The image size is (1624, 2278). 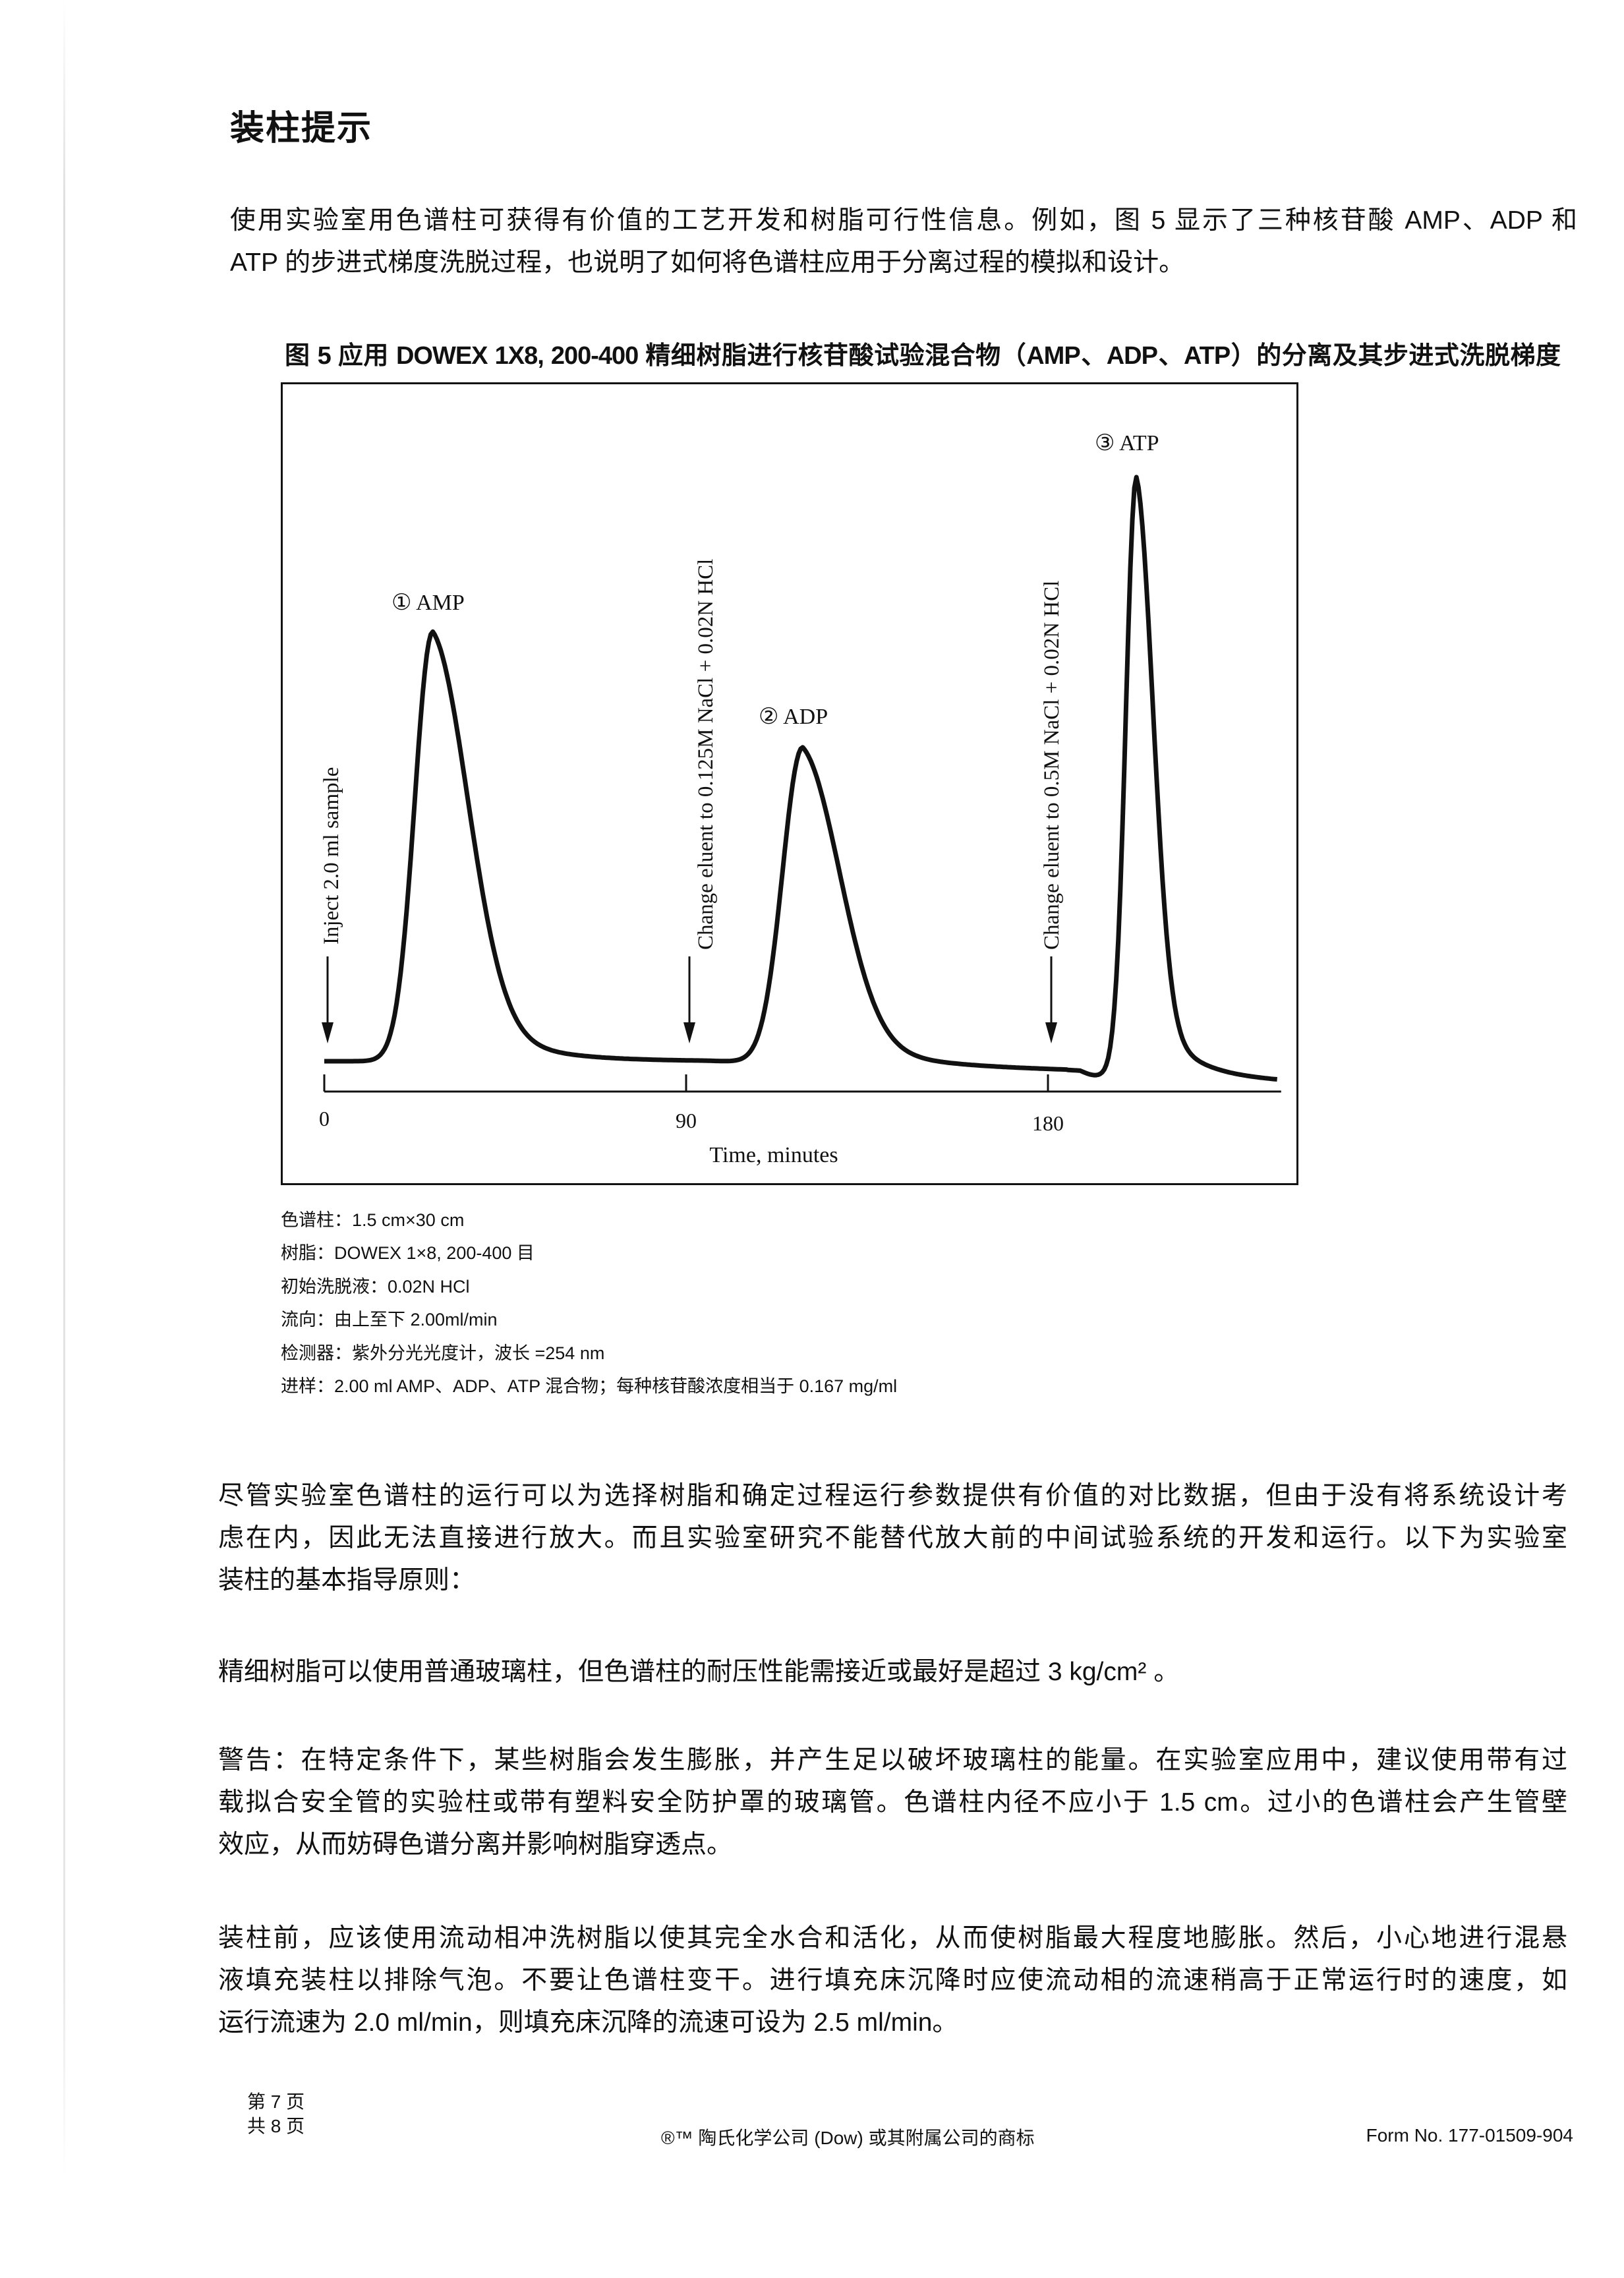 What do you see at coordinates (64, 1087) in the screenshot?
I see `scan-edge` at bounding box center [64, 1087].